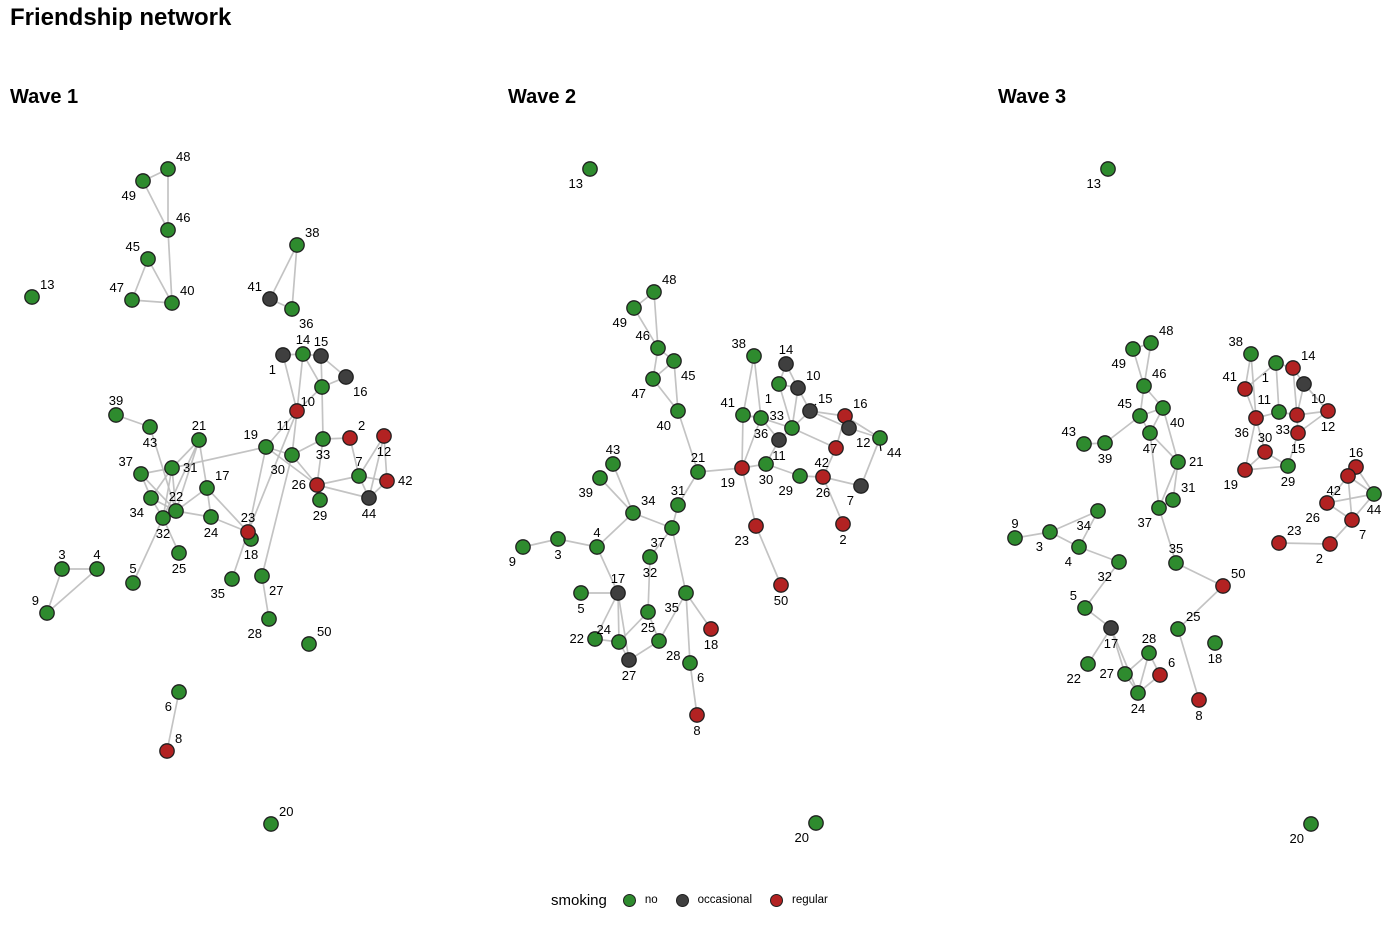 This screenshot has height=933, width=1400. What do you see at coordinates (664, 425) in the screenshot?
I see `node-label-40: 40` at bounding box center [664, 425].